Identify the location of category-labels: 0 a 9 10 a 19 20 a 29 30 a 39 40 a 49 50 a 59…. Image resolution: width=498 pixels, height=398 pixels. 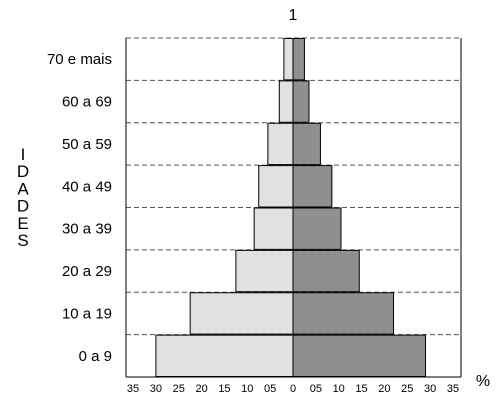
(79, 208).